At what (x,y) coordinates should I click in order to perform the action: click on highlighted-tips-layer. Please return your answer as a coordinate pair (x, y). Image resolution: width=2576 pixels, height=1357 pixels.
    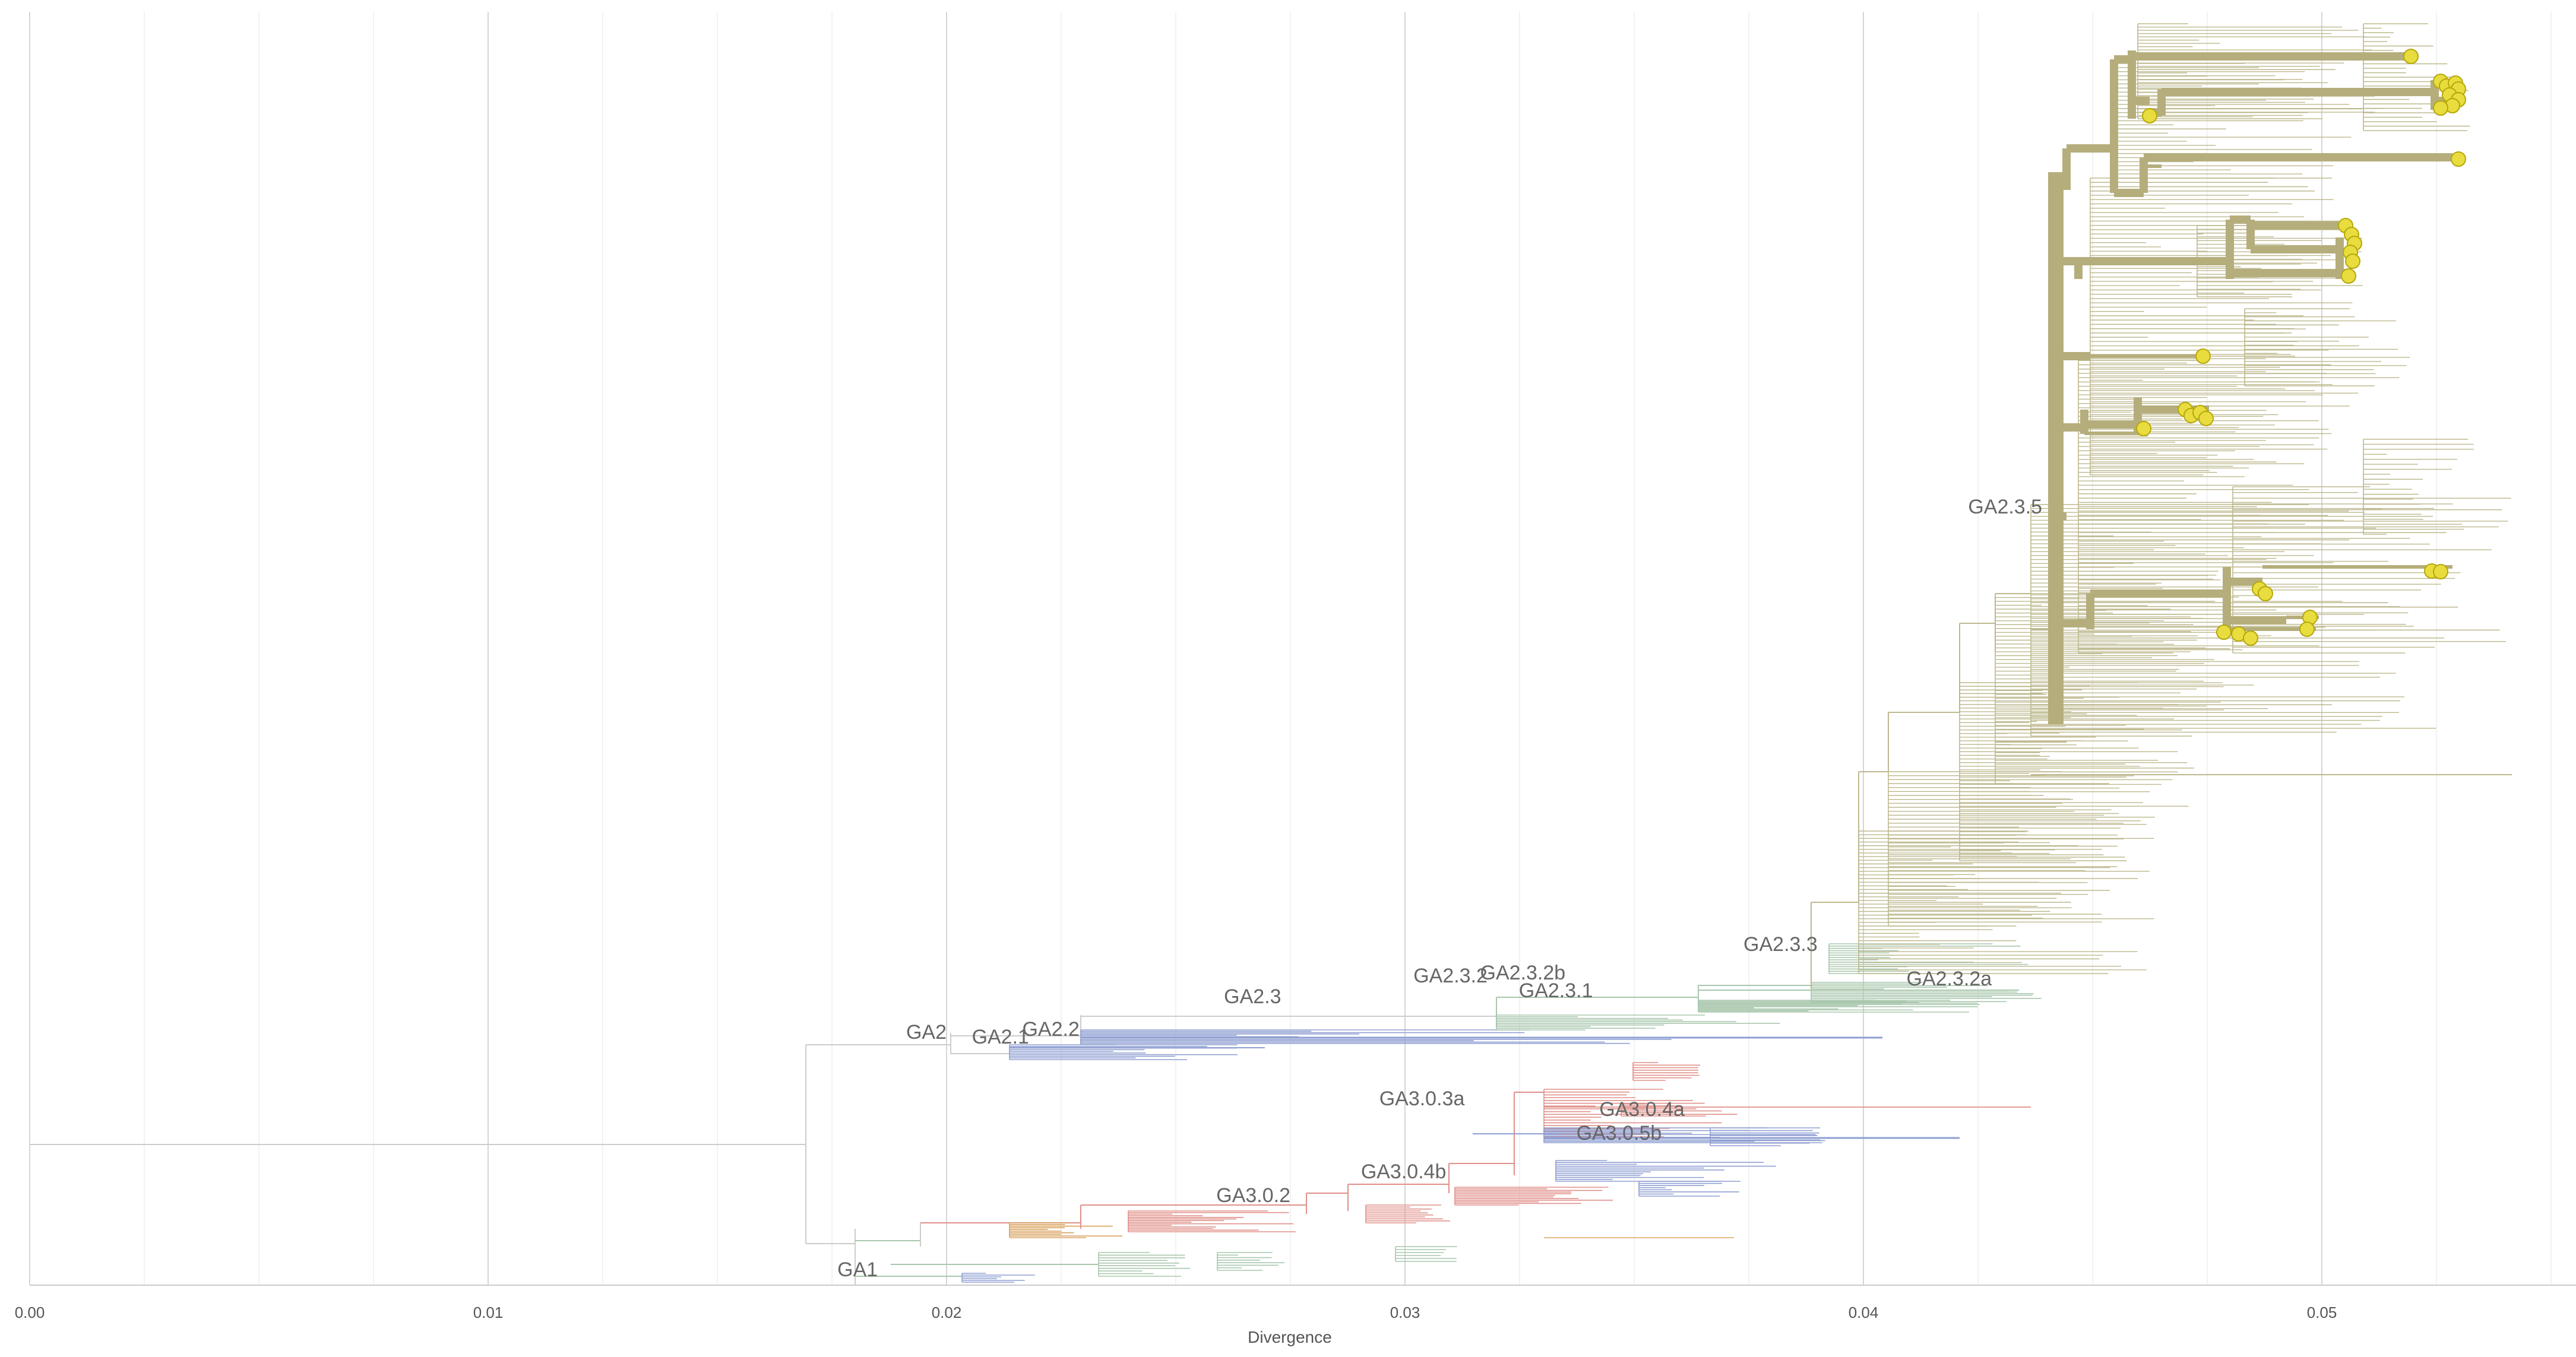
    Looking at the image, I should click on (2301, 347).